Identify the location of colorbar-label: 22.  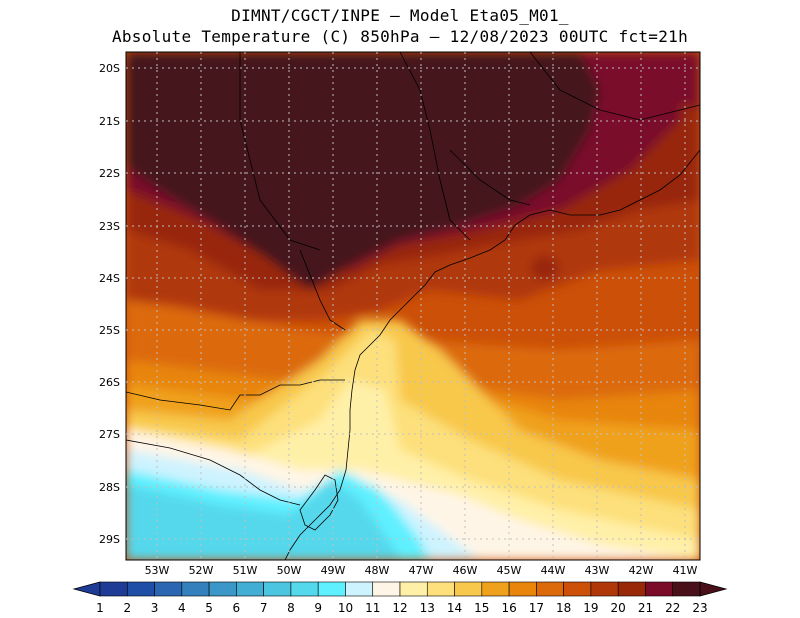
(672, 608).